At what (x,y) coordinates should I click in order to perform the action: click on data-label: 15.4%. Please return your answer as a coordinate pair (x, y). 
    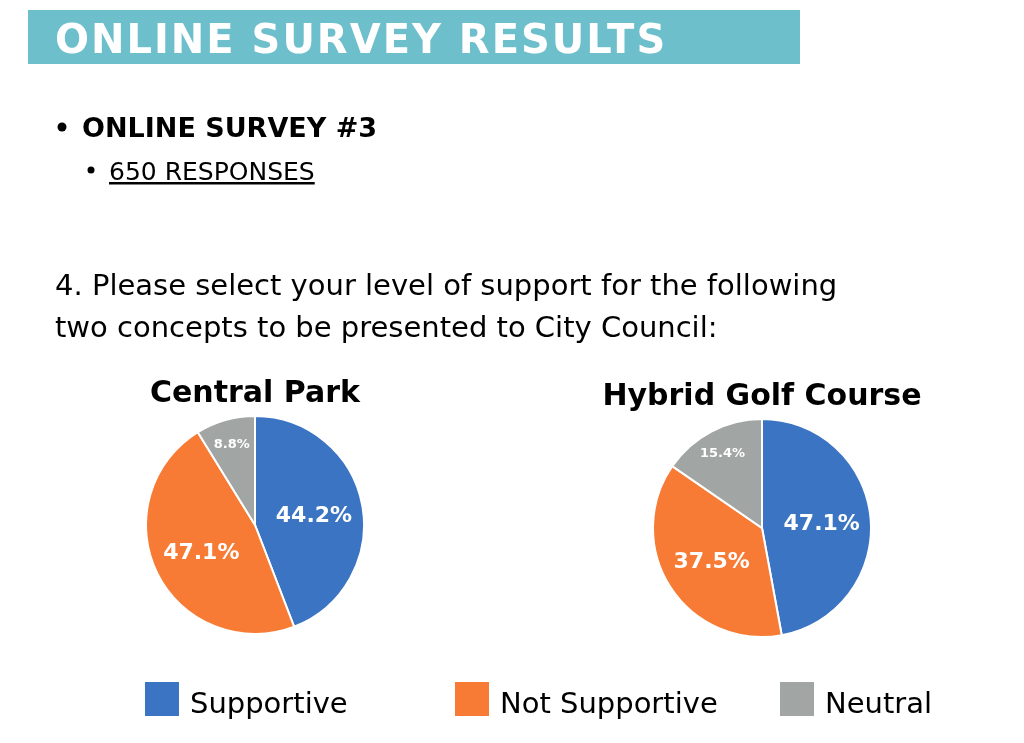
    Looking at the image, I should click on (722, 453).